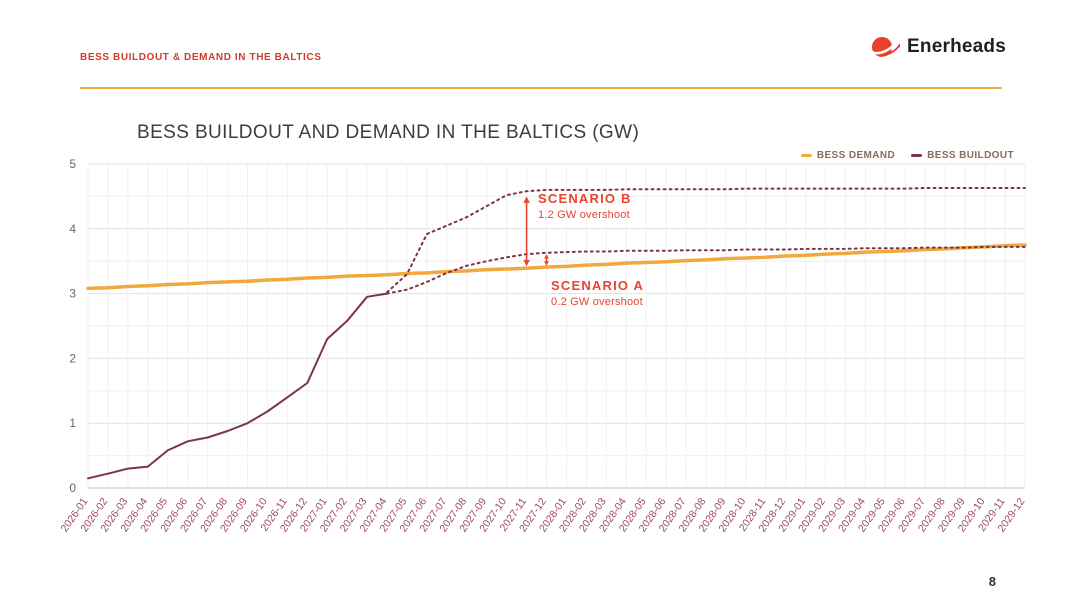 This screenshot has height=604, width=1080. What do you see at coordinates (970, 155) in the screenshot?
I see `legend-label-buildout: BESS BUILDOUT` at bounding box center [970, 155].